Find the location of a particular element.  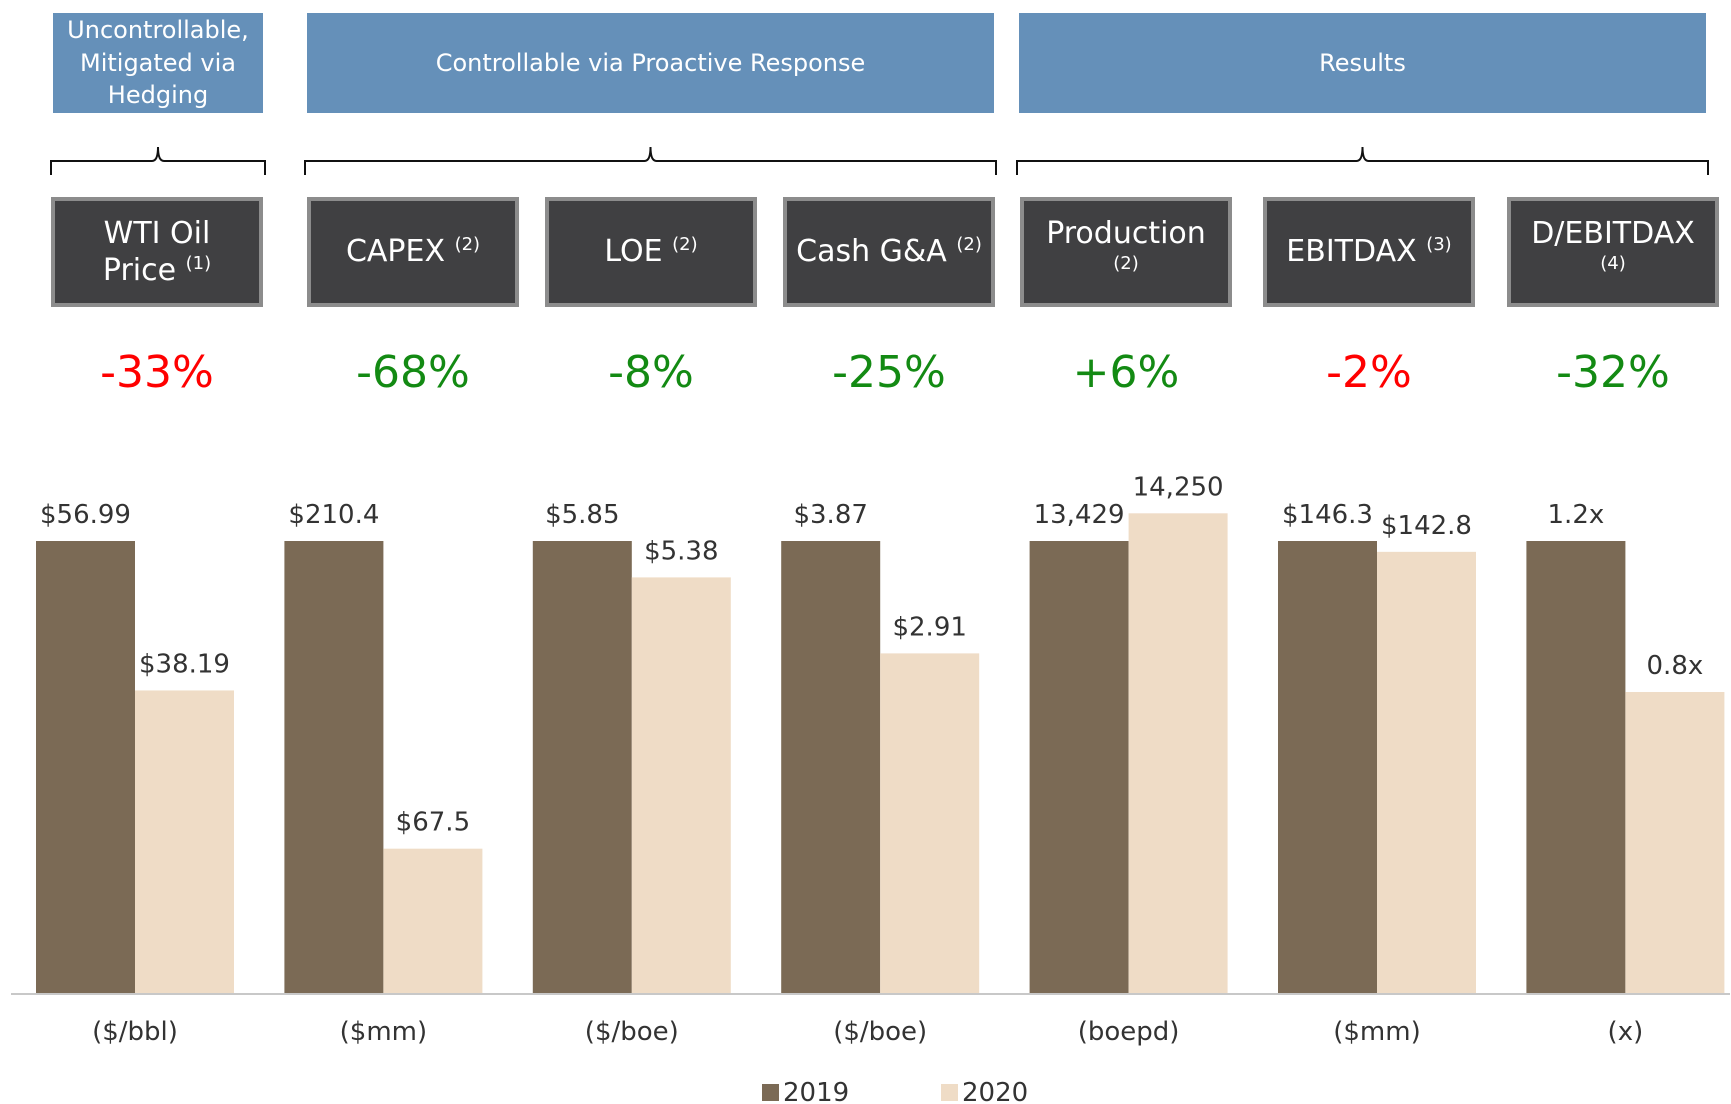

change-label: -68% is located at coordinates (413, 372).